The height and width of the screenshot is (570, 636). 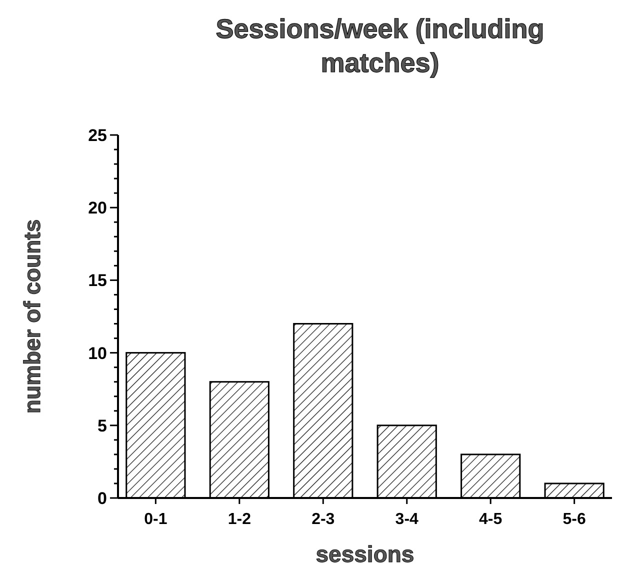 I want to click on x-tick-label: 4-5, so click(x=490, y=519).